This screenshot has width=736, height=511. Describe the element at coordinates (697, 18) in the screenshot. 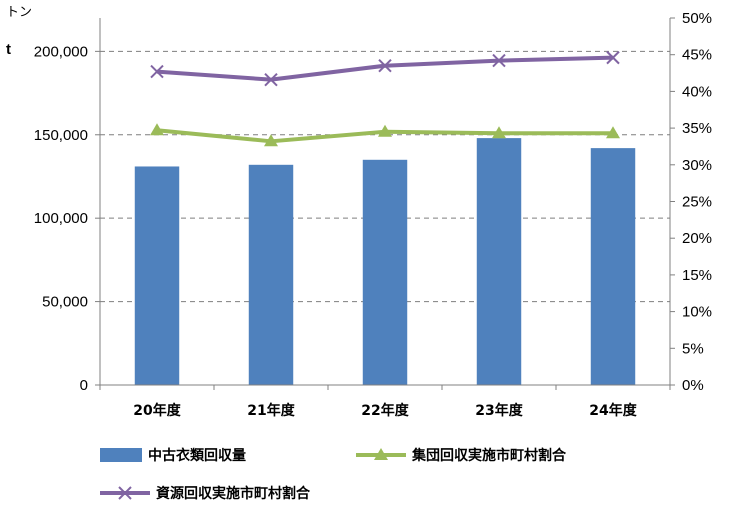

I see `y2-tick-label: 50%` at that location.